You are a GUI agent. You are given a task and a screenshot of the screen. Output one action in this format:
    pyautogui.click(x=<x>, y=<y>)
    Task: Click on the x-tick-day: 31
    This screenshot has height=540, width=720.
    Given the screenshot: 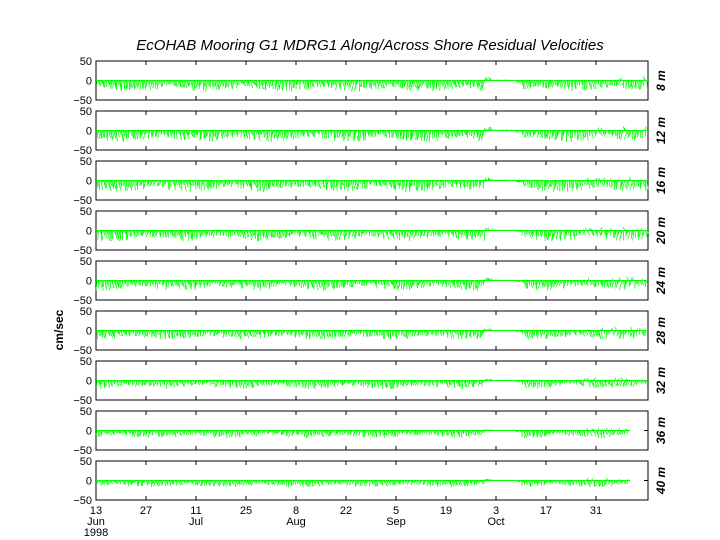 What is the action you would take?
    pyautogui.click(x=596, y=511)
    